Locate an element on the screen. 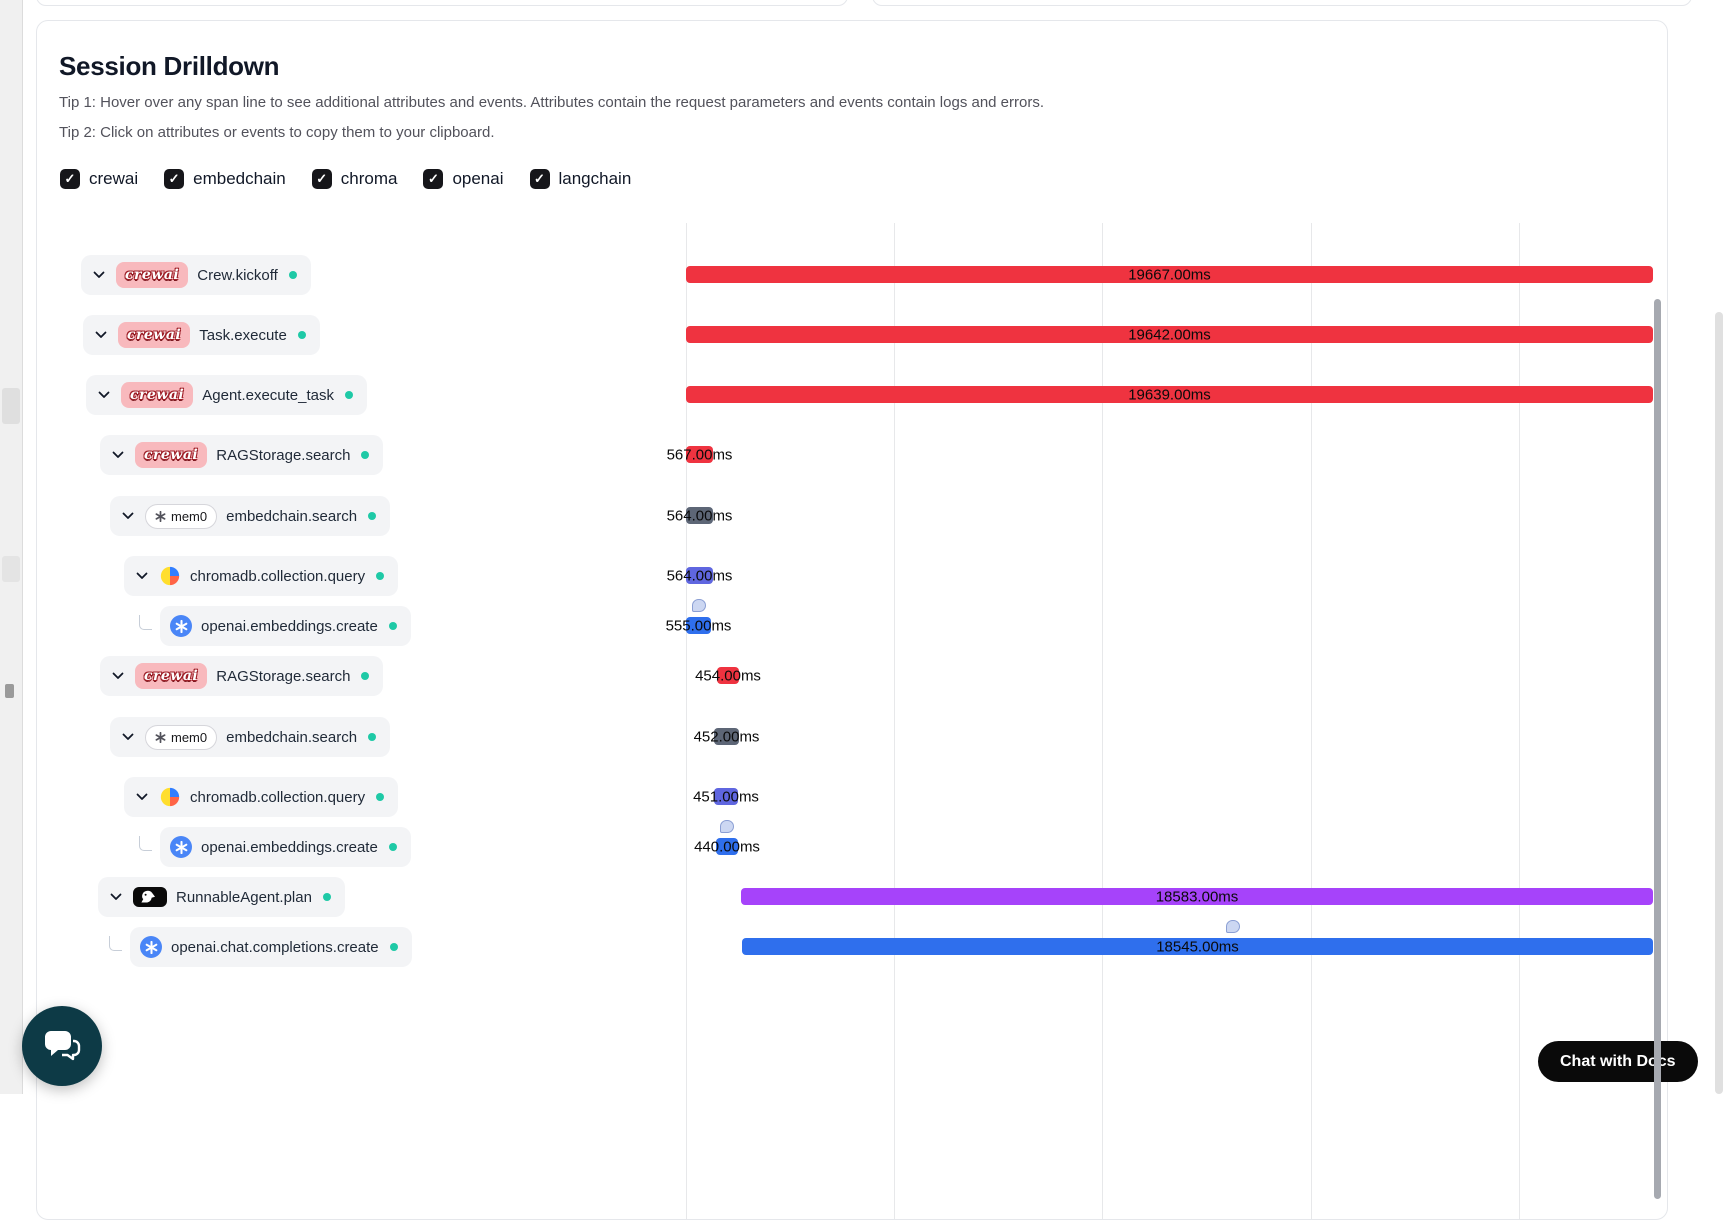  filter-crewai: crewai is located at coordinates (99, 179).